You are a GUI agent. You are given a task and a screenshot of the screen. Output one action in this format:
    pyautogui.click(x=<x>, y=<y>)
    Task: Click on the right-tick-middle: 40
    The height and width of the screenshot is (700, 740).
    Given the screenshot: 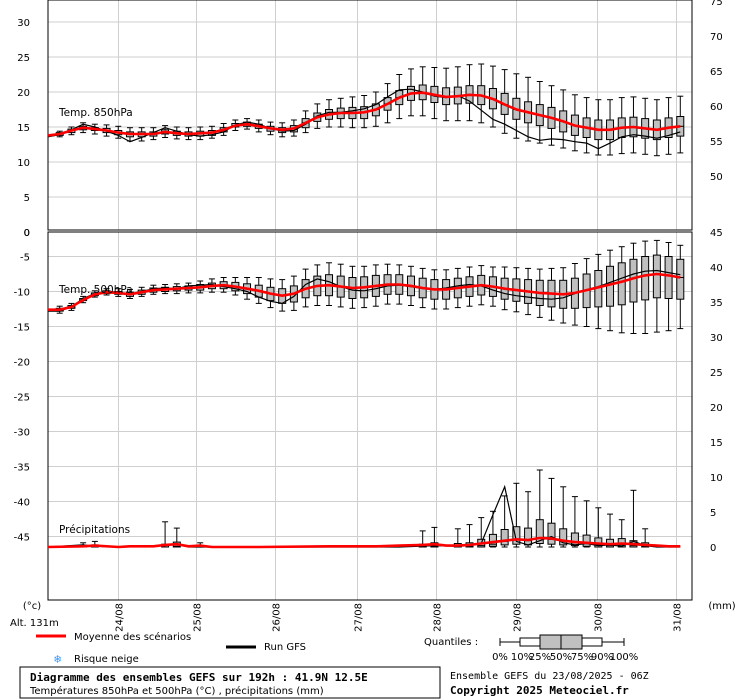 What is the action you would take?
    pyautogui.click(x=716, y=268)
    